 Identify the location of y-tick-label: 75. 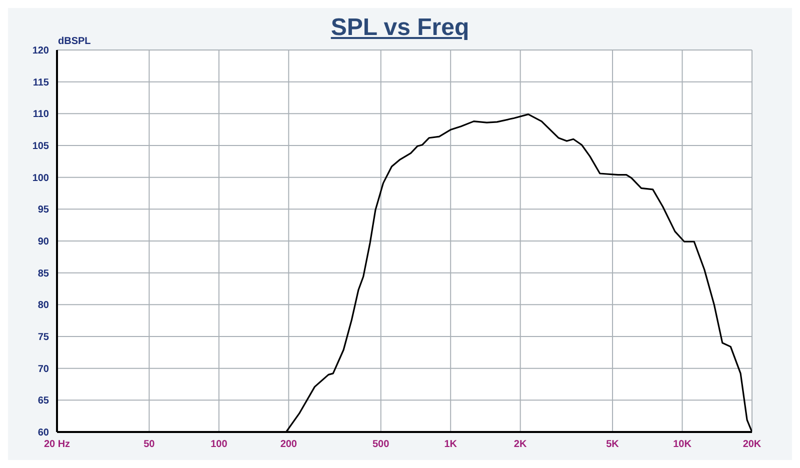
(44, 338).